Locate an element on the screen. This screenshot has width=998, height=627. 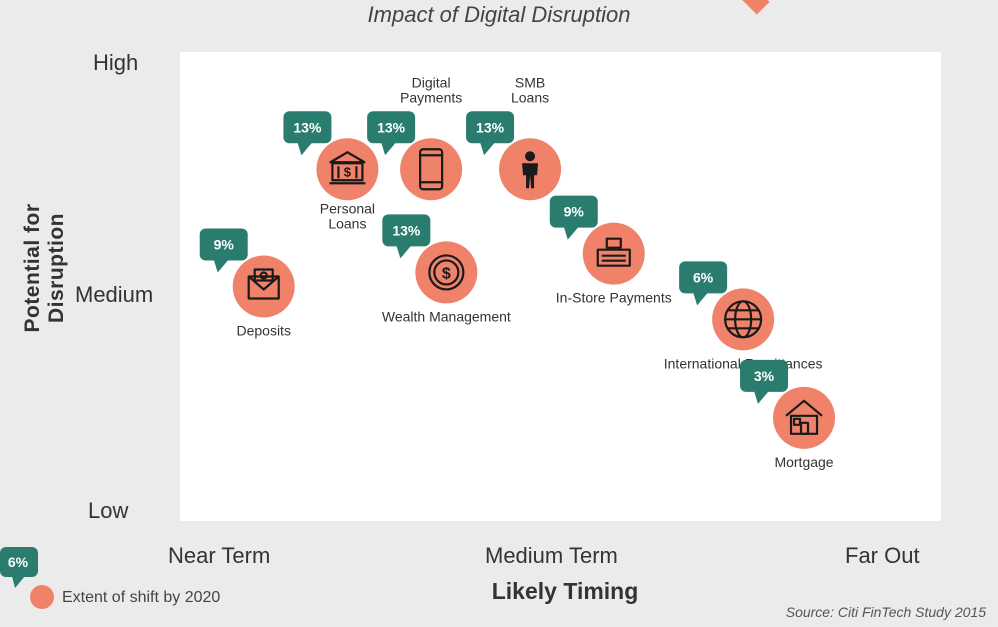
point-label-wealth-management: Wealth Management is located at coordinates (446, 316).